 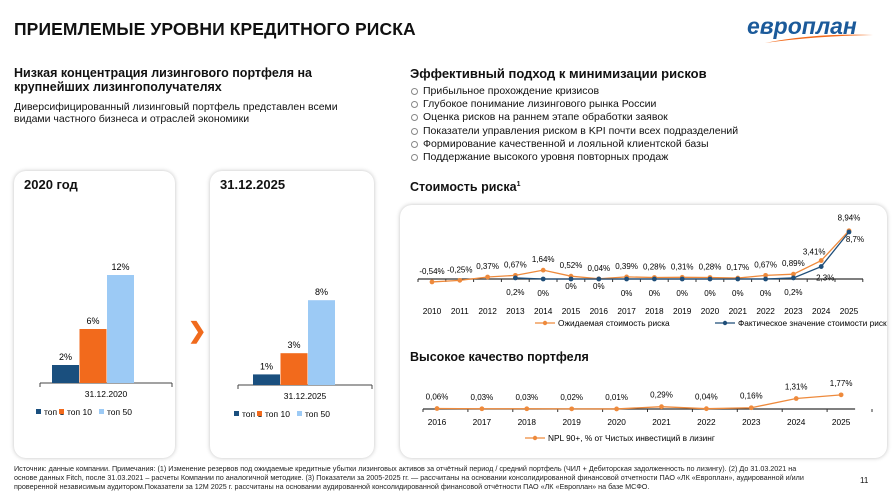 What do you see at coordinates (738, 311) in the screenshot?
I see `x-tick-label: 2021` at bounding box center [738, 311].